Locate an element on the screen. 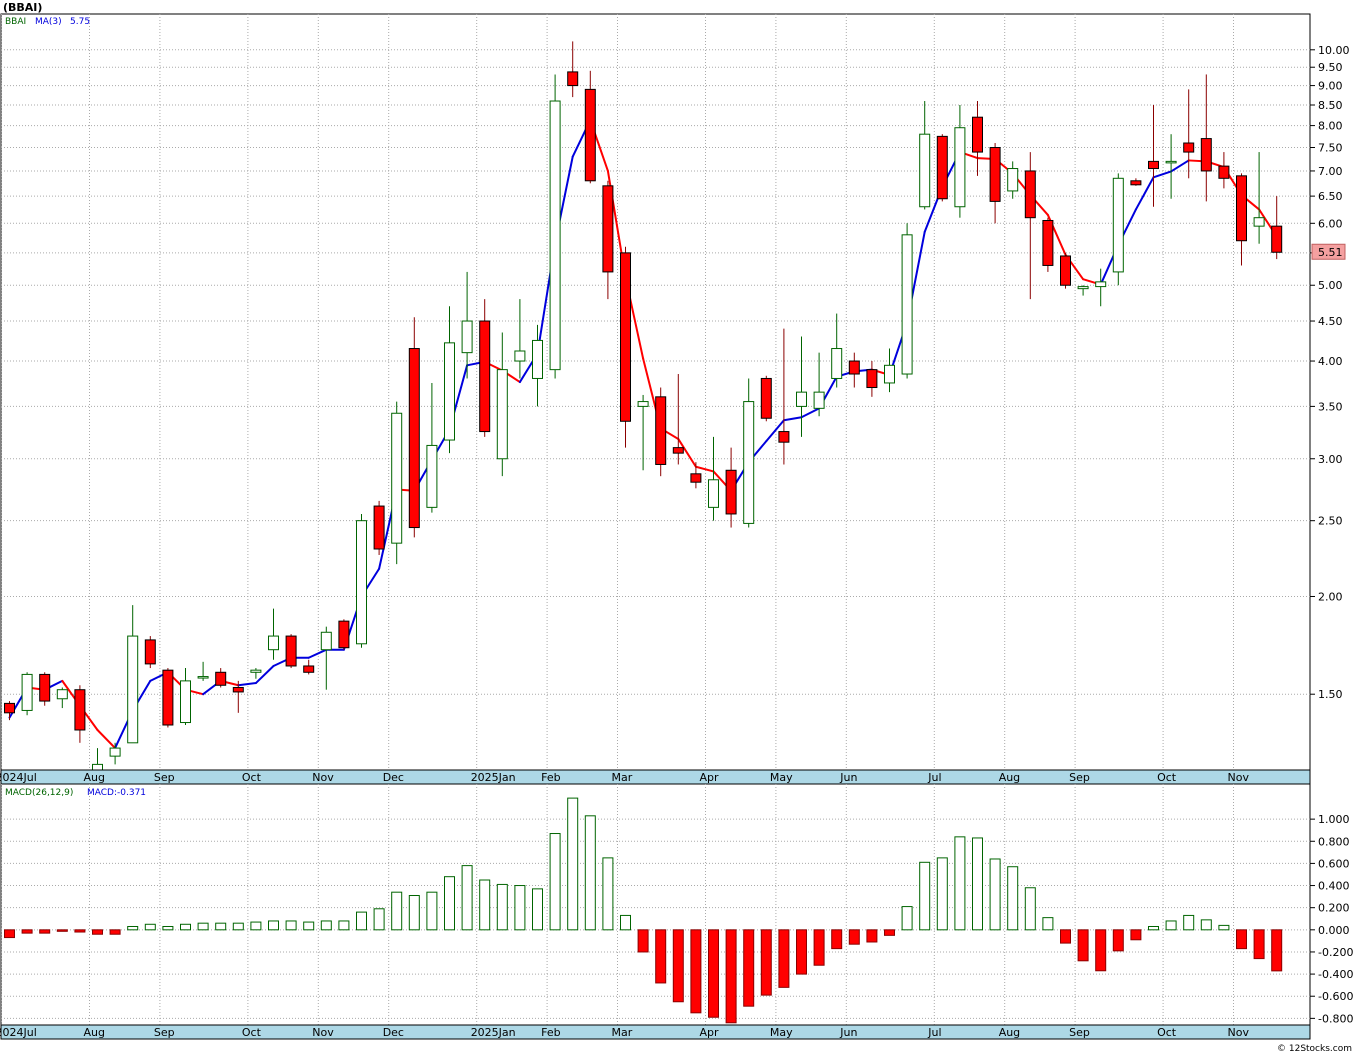  price-month-label: Nov is located at coordinates (323, 777).